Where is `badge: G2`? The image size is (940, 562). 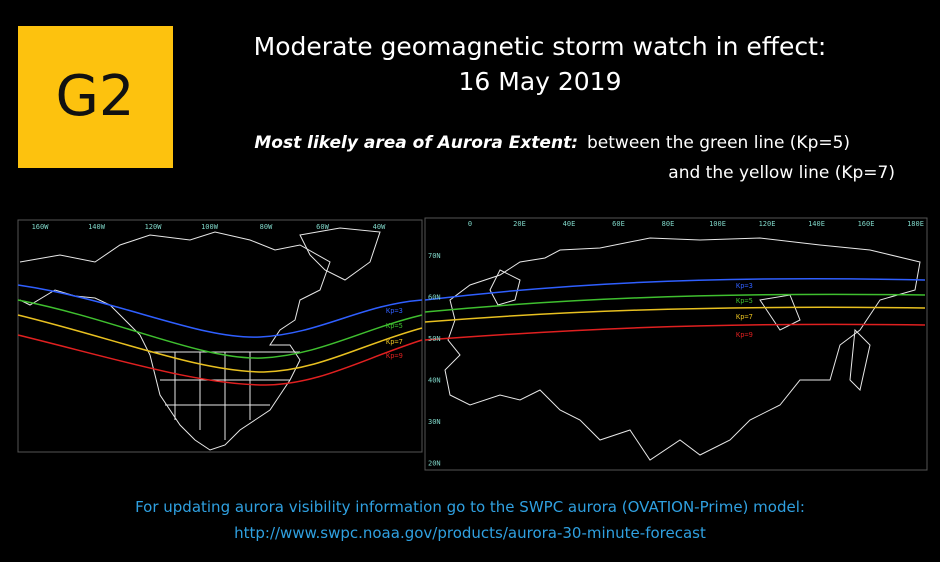 badge: G2 is located at coordinates (94, 96).